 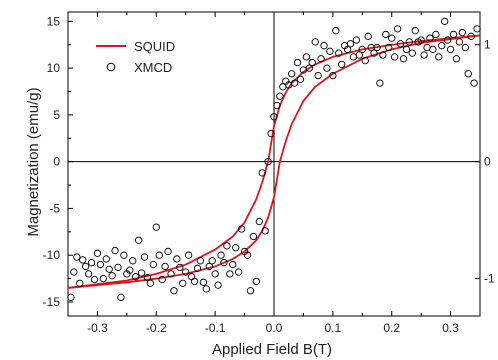 What do you see at coordinates (272, 349) in the screenshot?
I see `x-axis-title: Applied Field B(T)` at bounding box center [272, 349].